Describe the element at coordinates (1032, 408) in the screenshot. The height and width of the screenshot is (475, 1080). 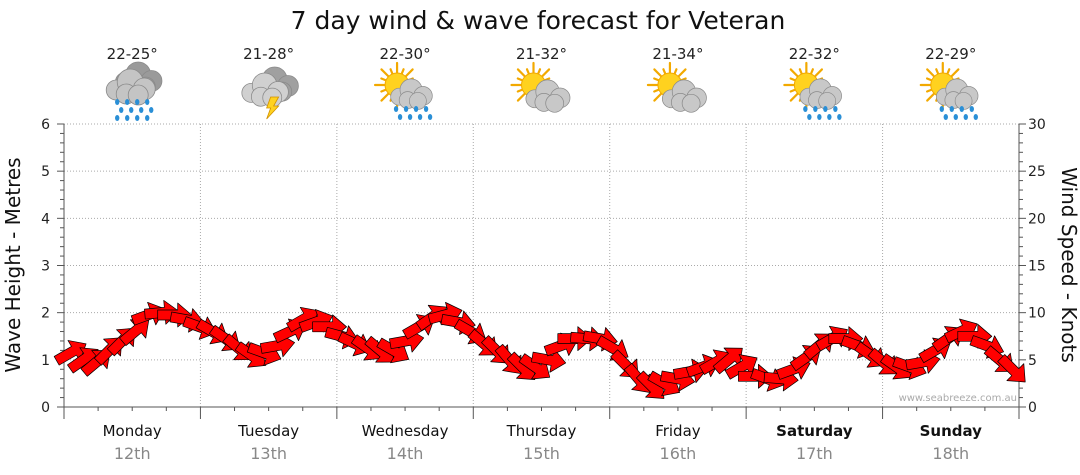
I see `y-right-tick-label: 0` at that location.